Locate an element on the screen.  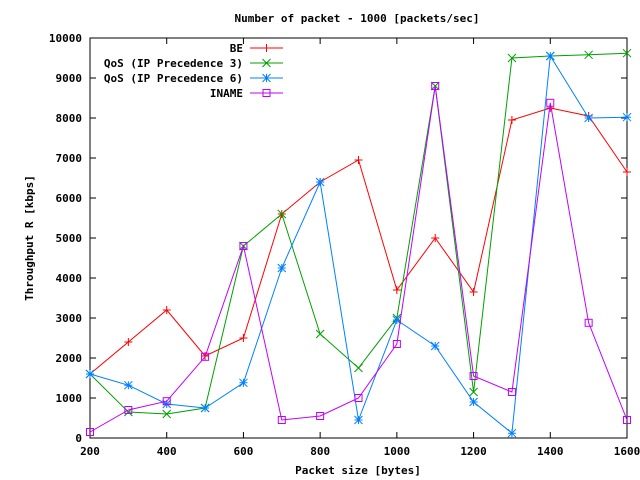
x-tick-label: 200 is located at coordinates (90, 451).